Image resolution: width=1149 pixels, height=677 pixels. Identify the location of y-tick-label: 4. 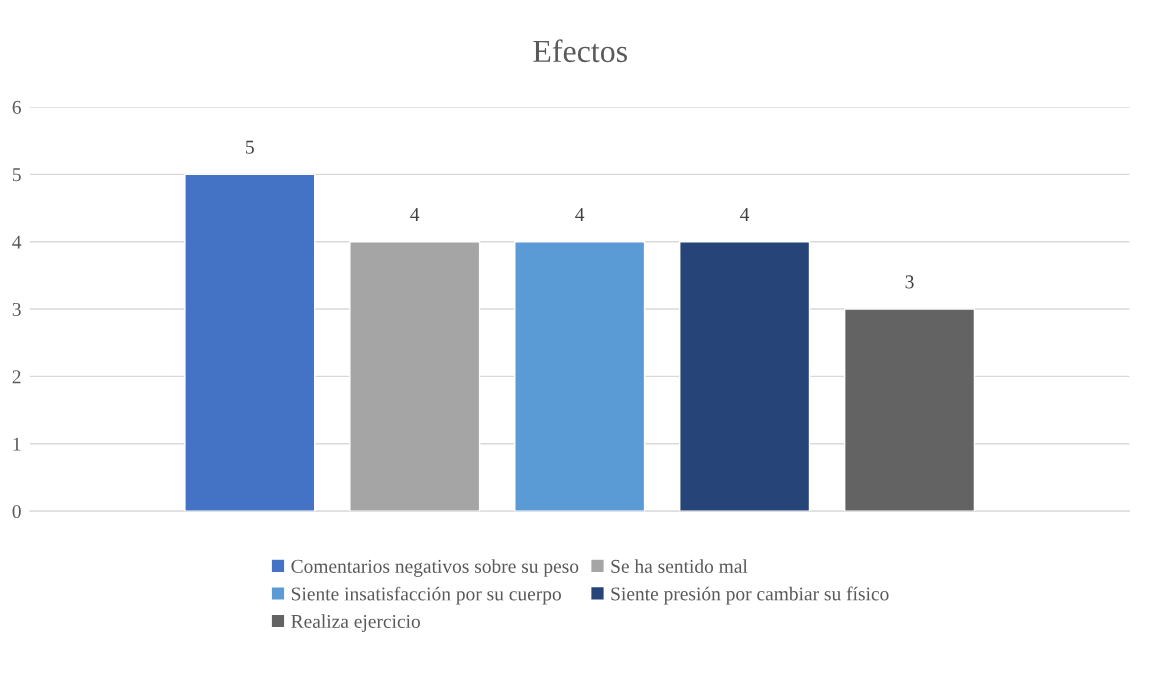
(17, 242).